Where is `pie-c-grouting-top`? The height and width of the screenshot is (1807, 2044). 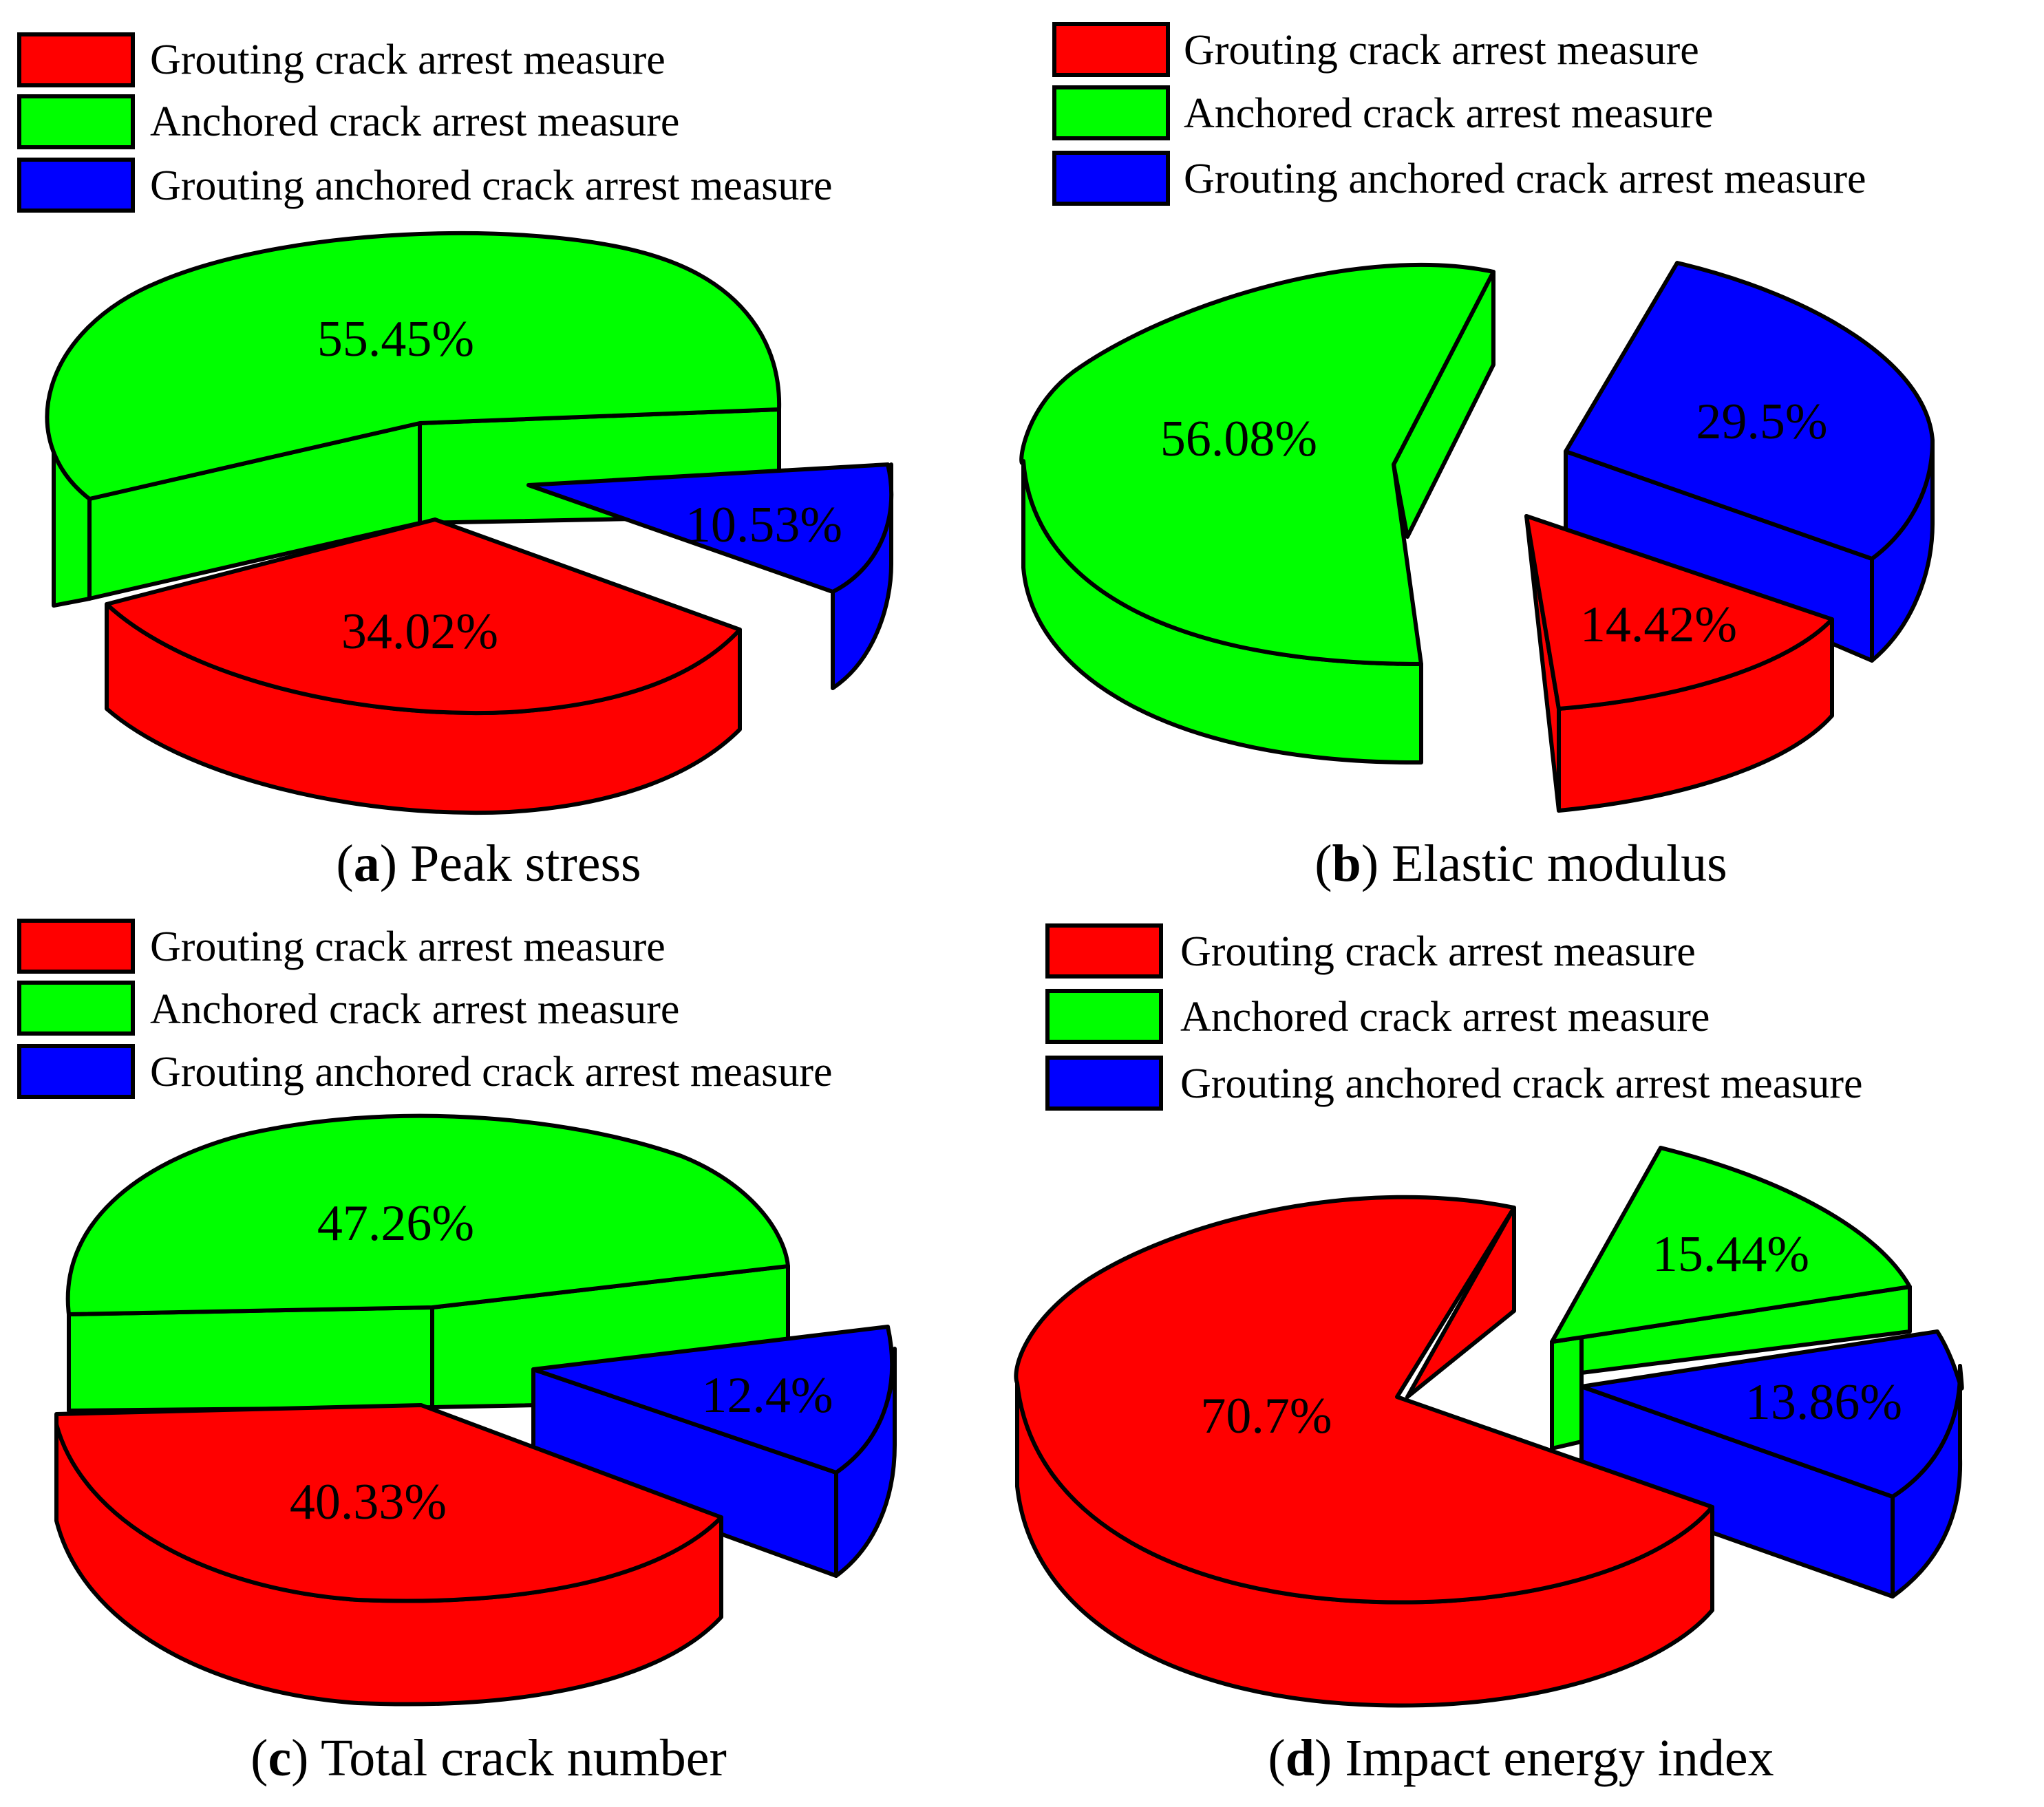
pie-c-grouting-top is located at coordinates (388, 1503).